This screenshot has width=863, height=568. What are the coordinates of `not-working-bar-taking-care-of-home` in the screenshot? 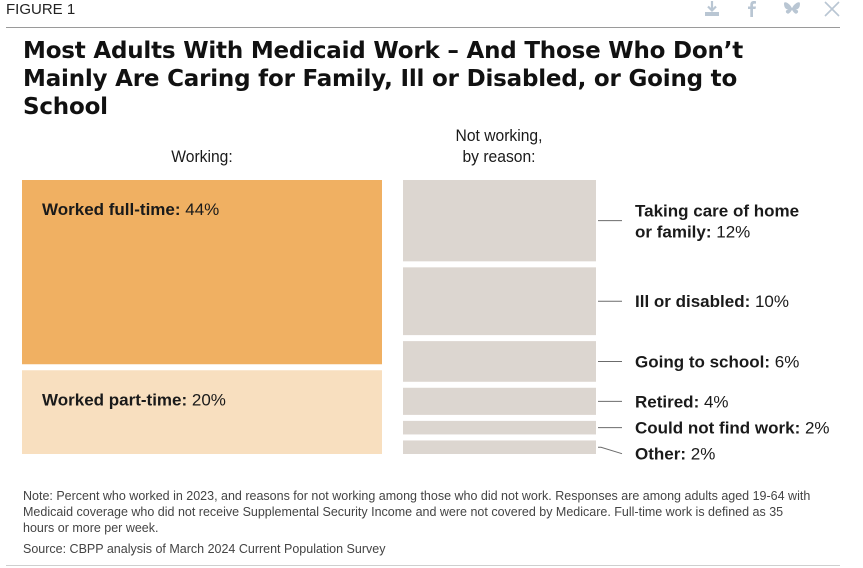 It's located at (499, 221).